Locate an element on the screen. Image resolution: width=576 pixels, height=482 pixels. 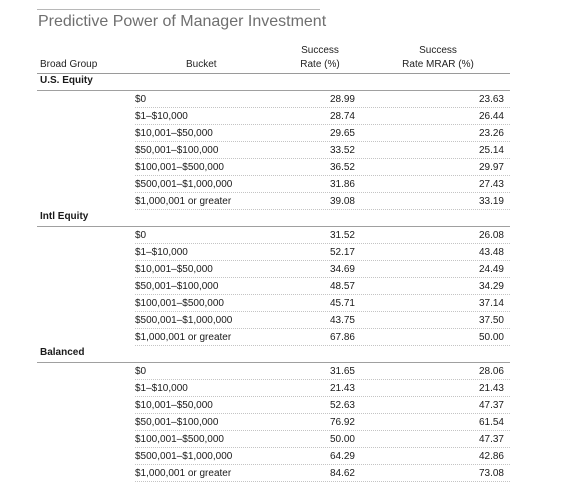
table-row: $100,001–$500,000 36.52 29.97 is located at coordinates (273, 167).